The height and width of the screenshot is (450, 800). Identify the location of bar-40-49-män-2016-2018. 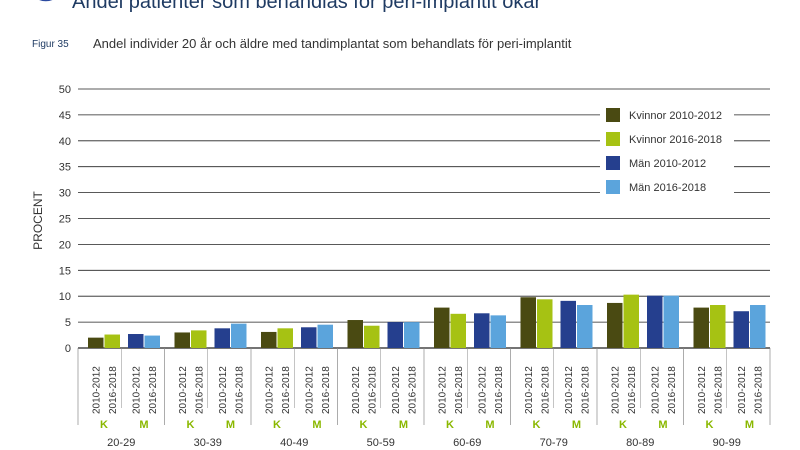
(325, 336).